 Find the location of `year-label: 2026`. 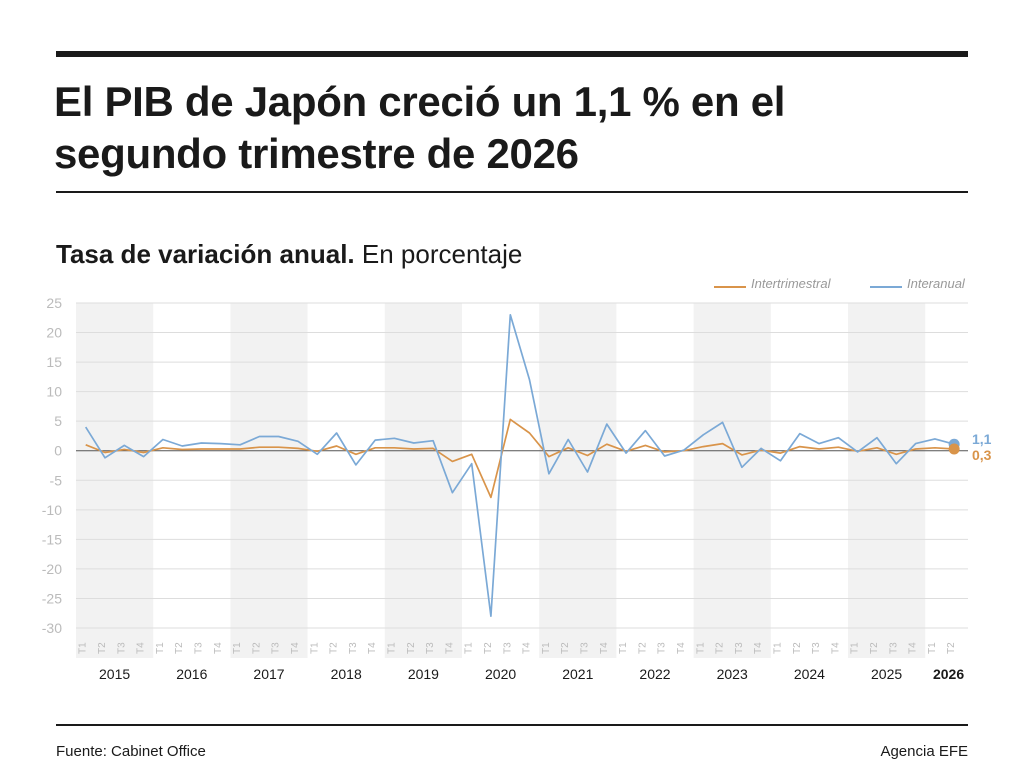

year-label: 2026 is located at coordinates (948, 674).